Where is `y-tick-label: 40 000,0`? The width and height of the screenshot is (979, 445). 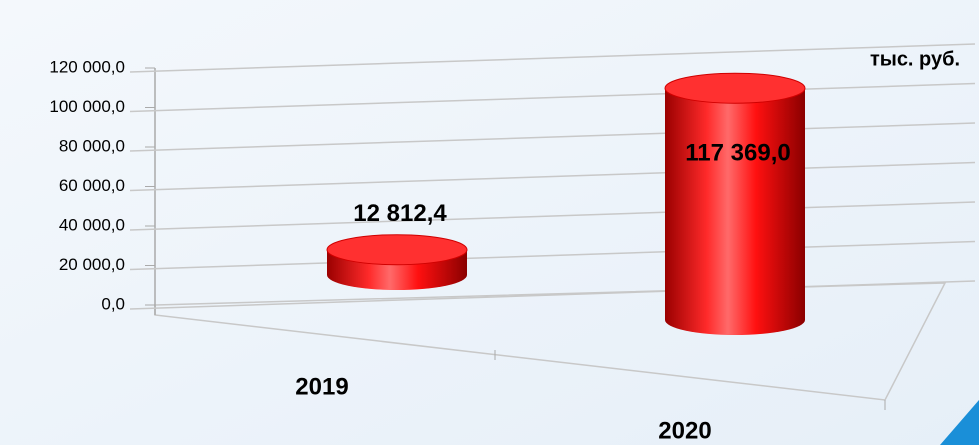 y-tick-label: 40 000,0 is located at coordinates (92, 224).